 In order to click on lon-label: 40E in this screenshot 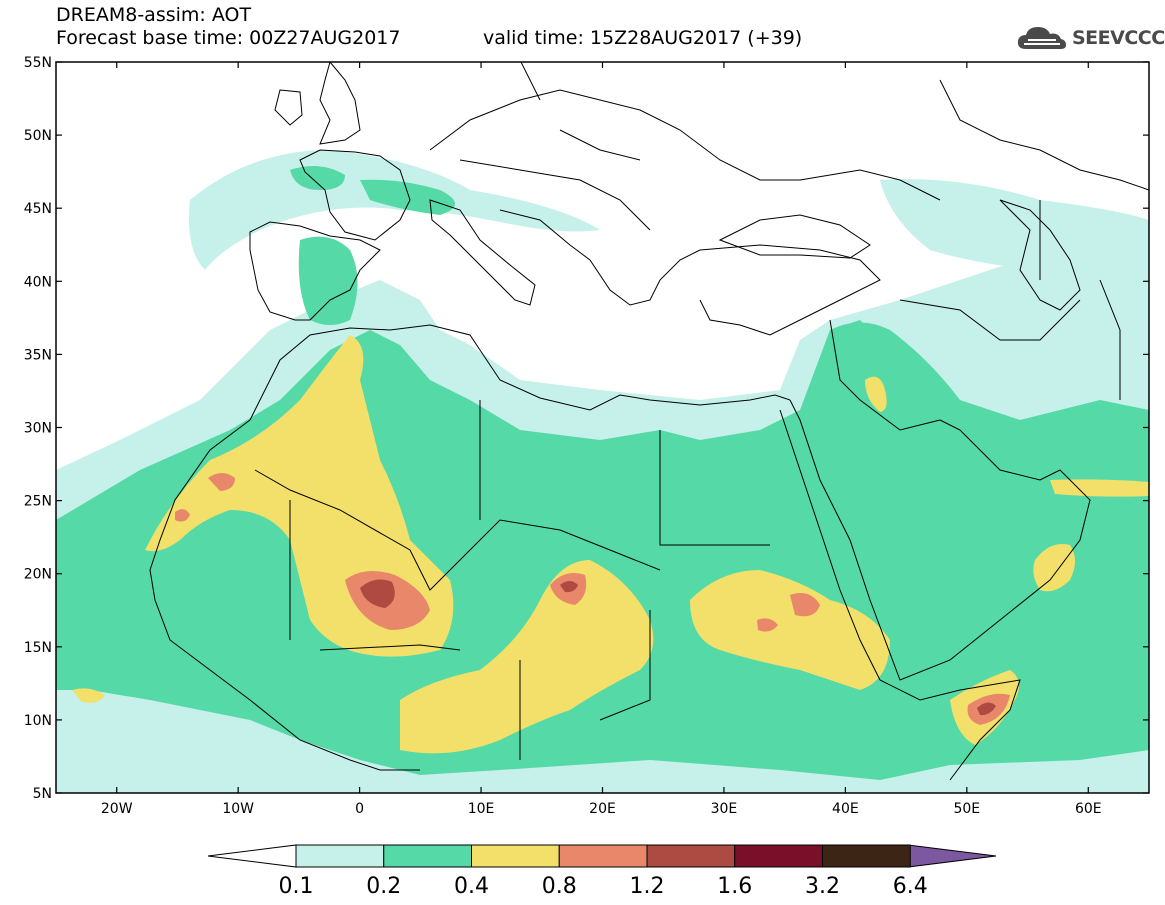, I will do `click(845, 809)`.